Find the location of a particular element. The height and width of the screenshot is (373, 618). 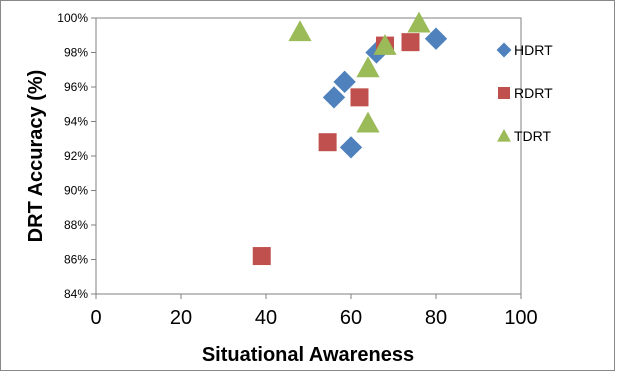

y-axis-ticks: 84% 86% 88% 90% 92% 94% 96% 98% 100% is located at coordinates (76, 156).